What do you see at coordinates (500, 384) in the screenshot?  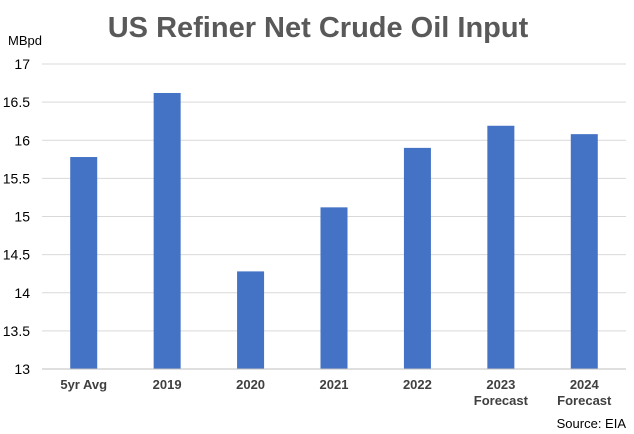 I see `x-tick-label: 2023` at bounding box center [500, 384].